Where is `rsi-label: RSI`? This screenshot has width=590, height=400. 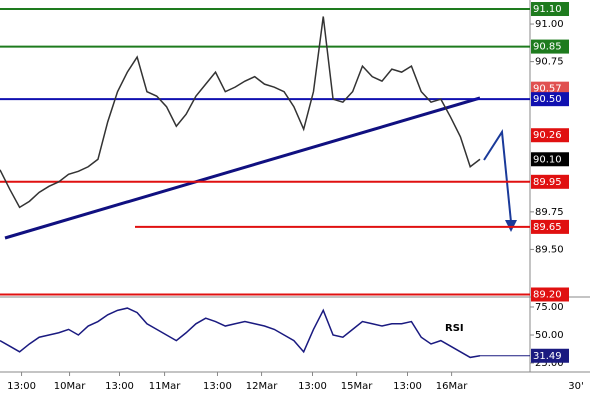 rsi-label: RSI is located at coordinates (454, 328).